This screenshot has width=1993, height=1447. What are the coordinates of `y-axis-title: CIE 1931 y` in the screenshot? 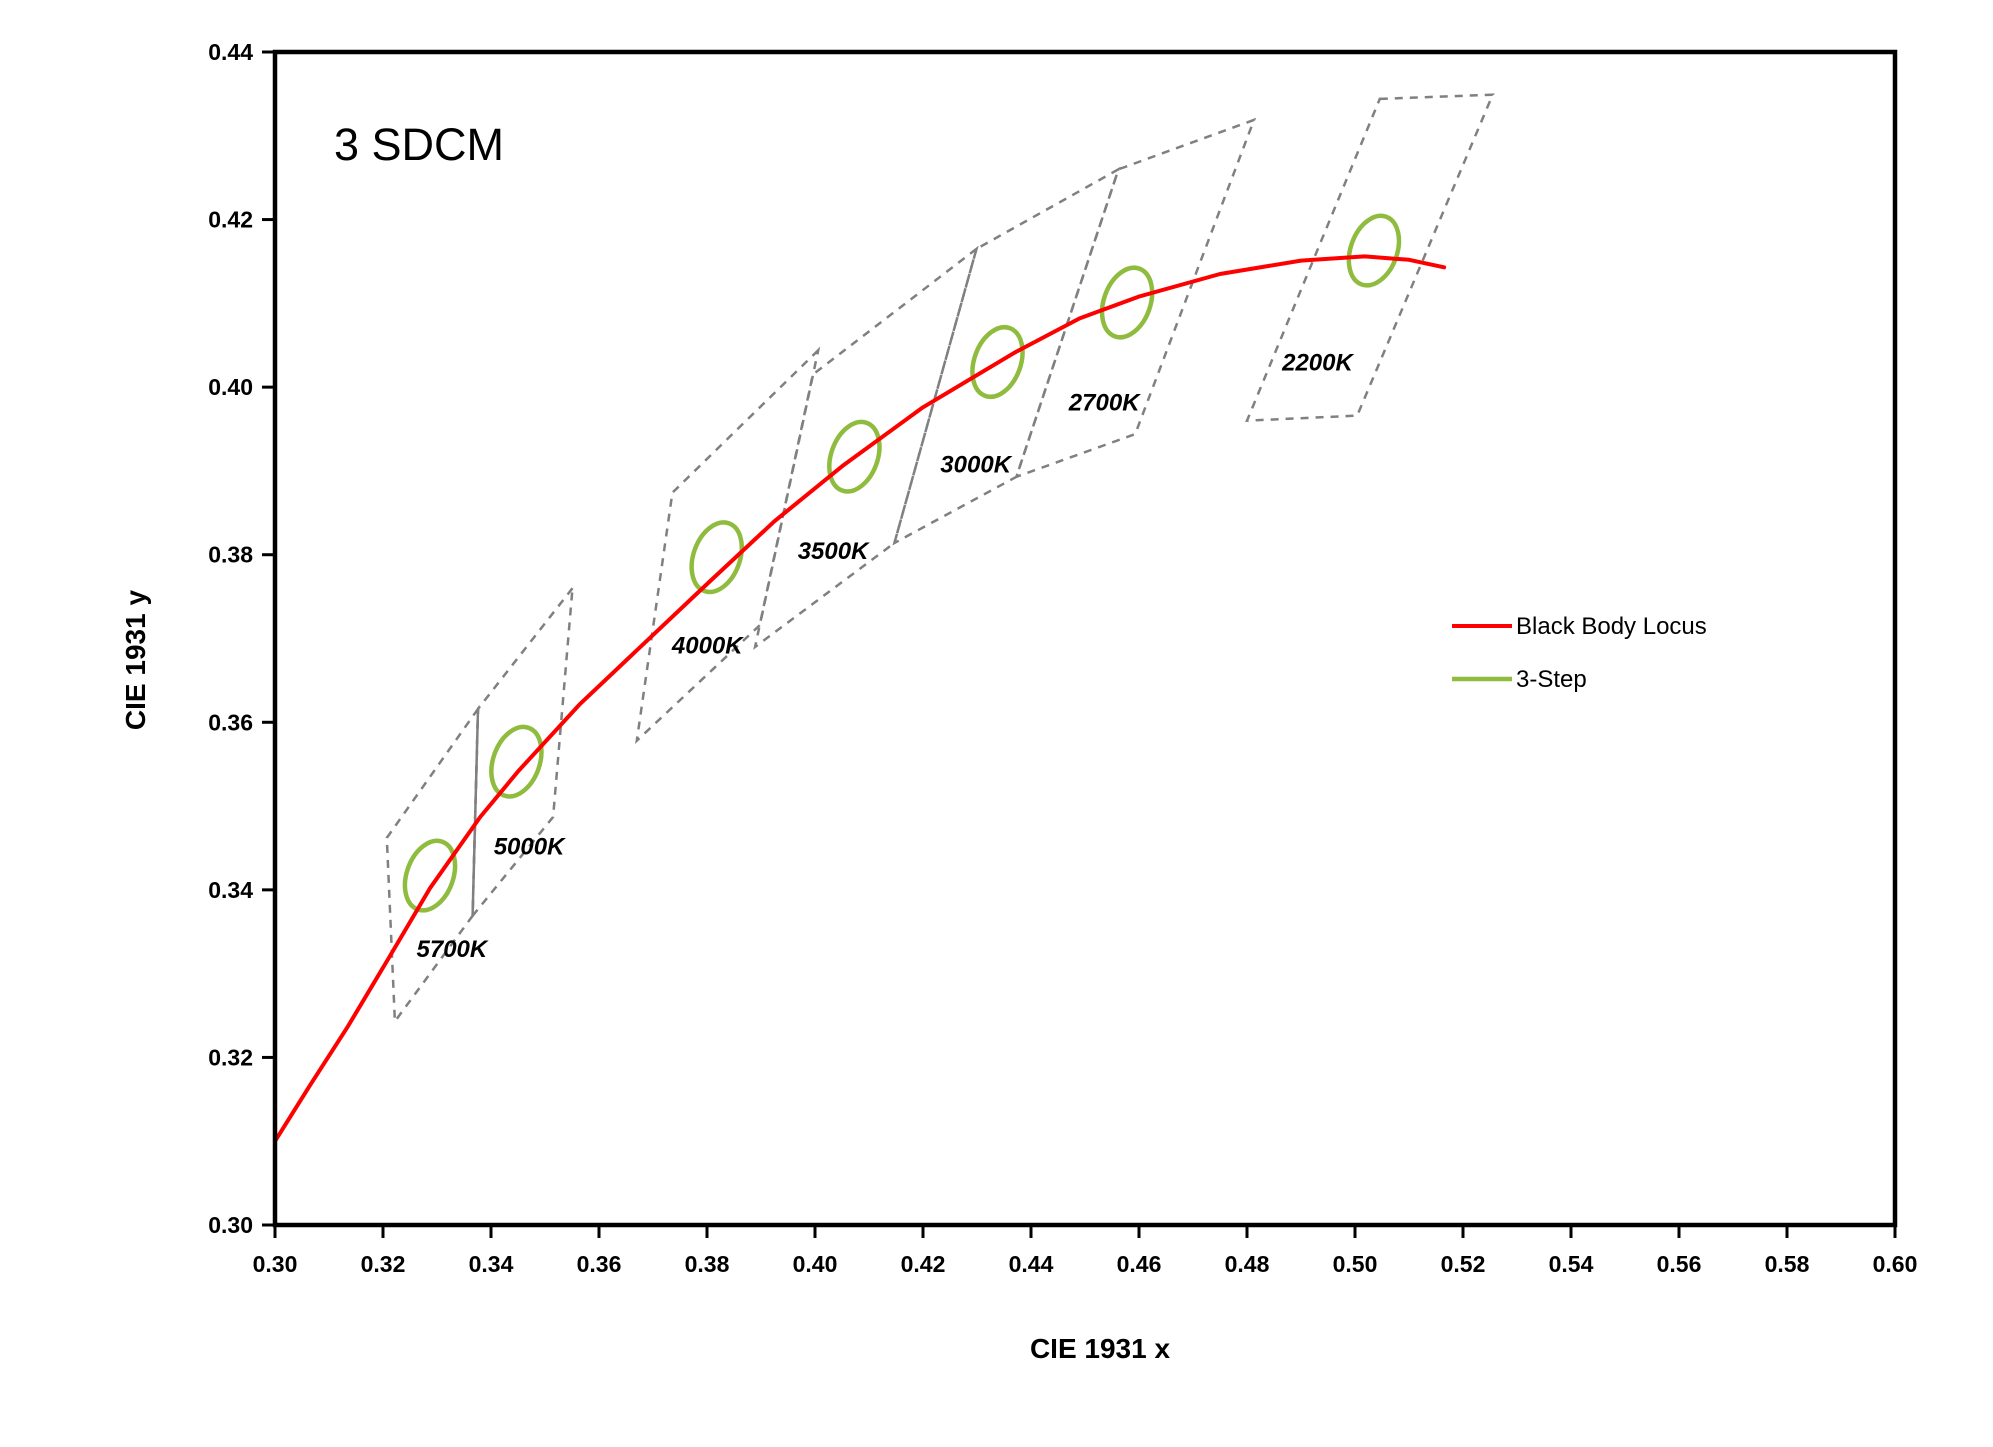 It's located at (135, 660).